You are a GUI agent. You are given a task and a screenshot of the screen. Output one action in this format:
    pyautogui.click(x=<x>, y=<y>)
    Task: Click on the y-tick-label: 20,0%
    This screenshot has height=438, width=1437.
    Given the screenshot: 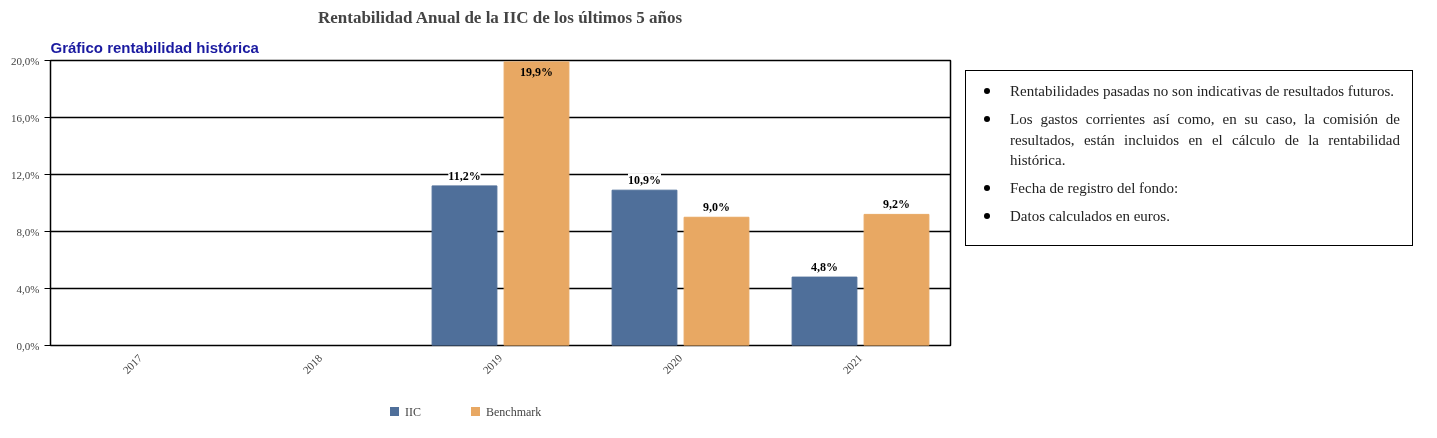 What is the action you would take?
    pyautogui.click(x=25, y=60)
    